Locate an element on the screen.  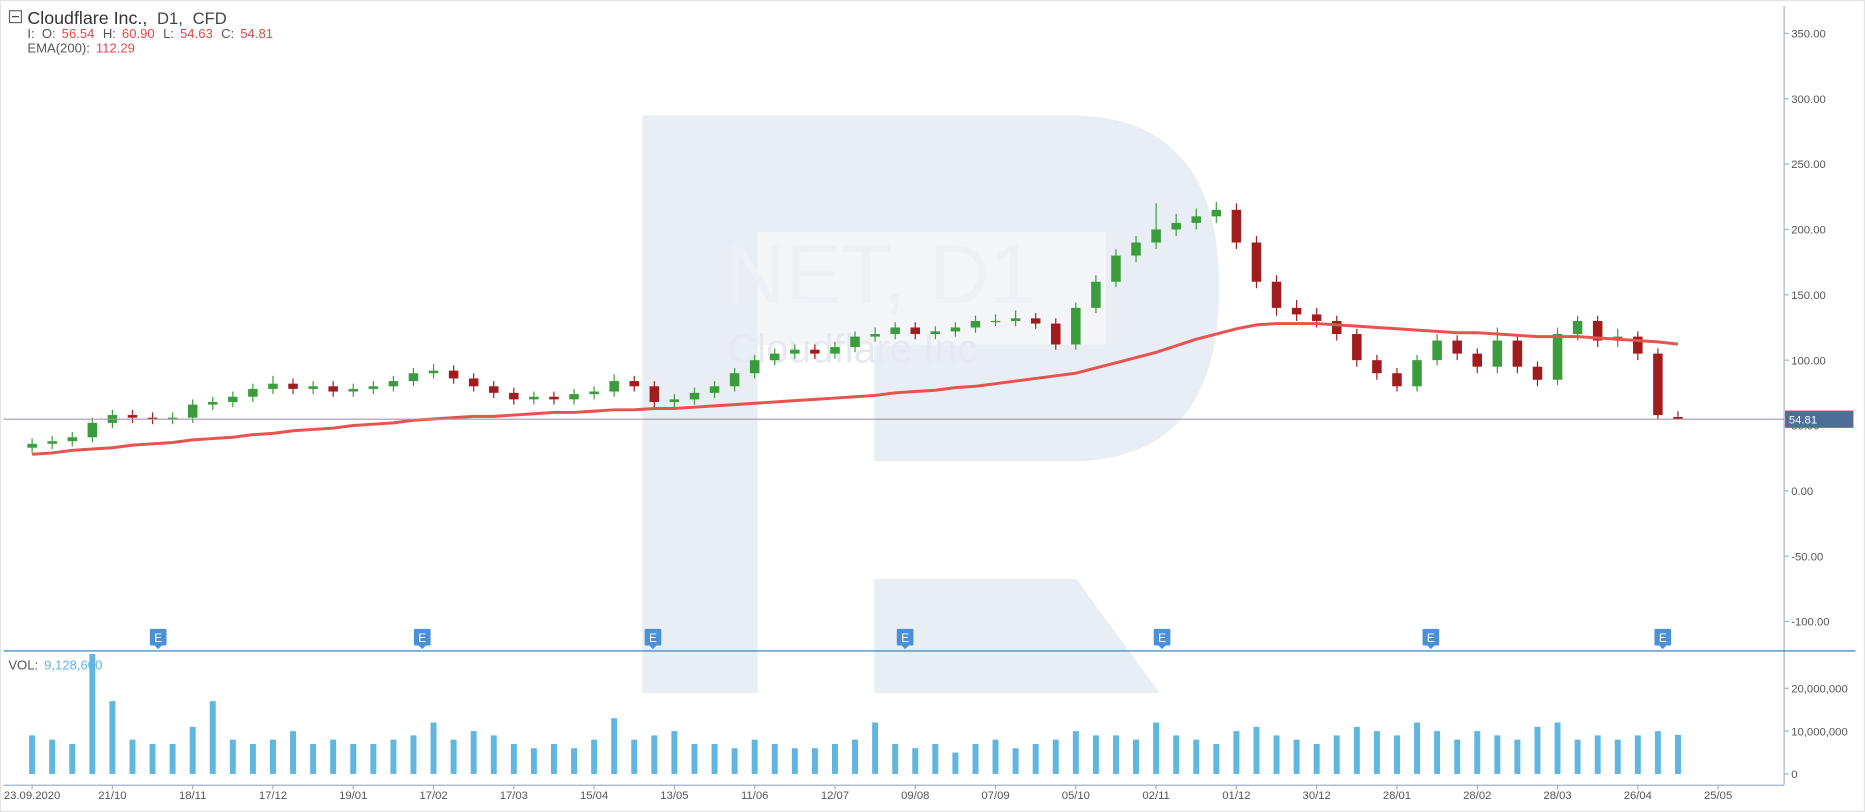
ema-value: 112.29 is located at coordinates (115, 47).